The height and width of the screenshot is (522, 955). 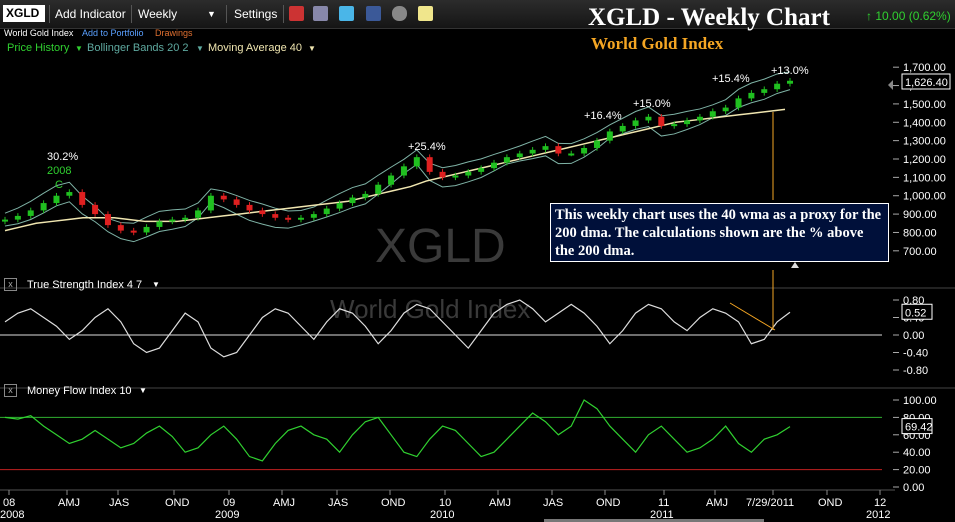 What do you see at coordinates (138, 48) in the screenshot?
I see `legend-bollinger: Bollinger Bands 20 2` at bounding box center [138, 48].